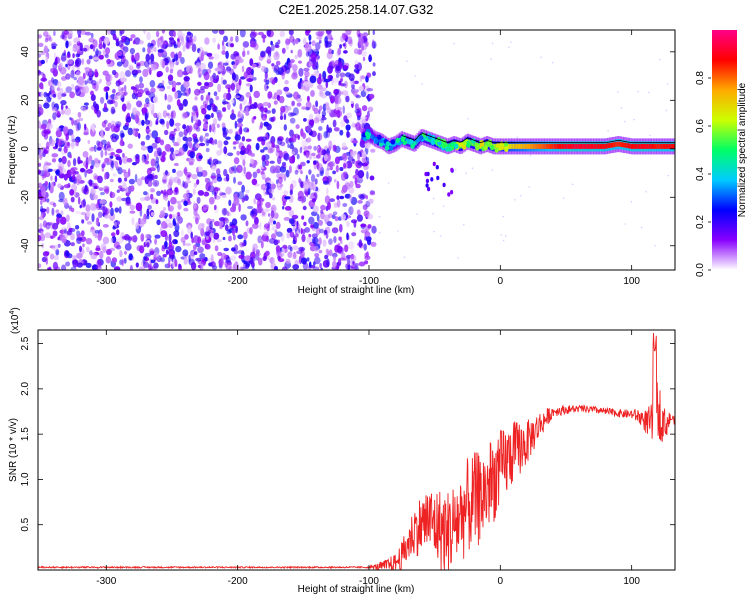  Describe the element at coordinates (437, 167) in the screenshot. I see `signal-drip` at that location.